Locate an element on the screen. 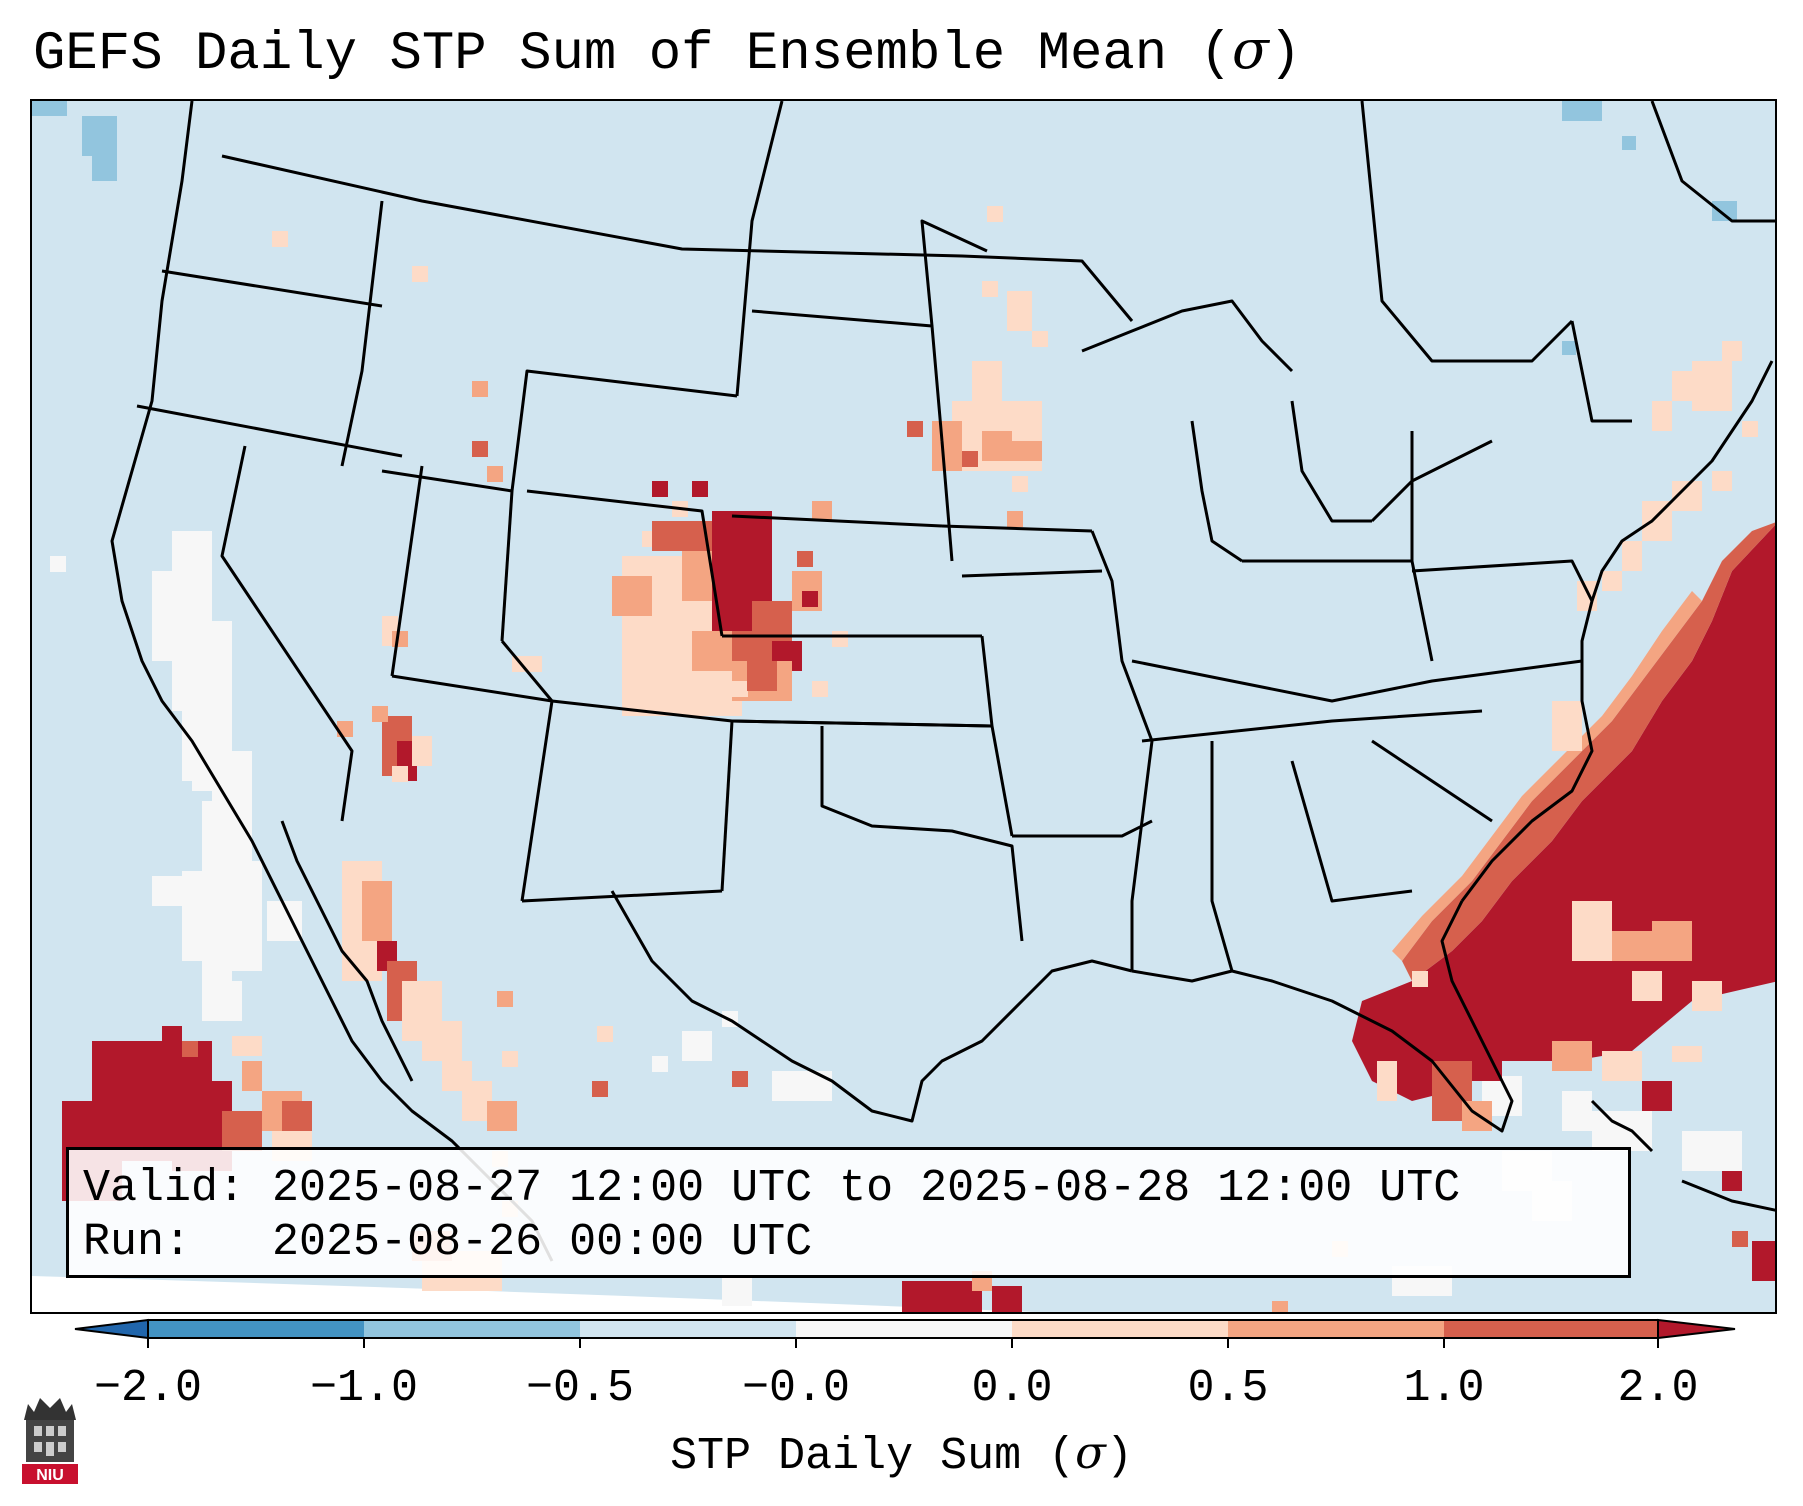 This screenshot has width=1803, height=1506. tn-ky-border is located at coordinates (1357, 681).